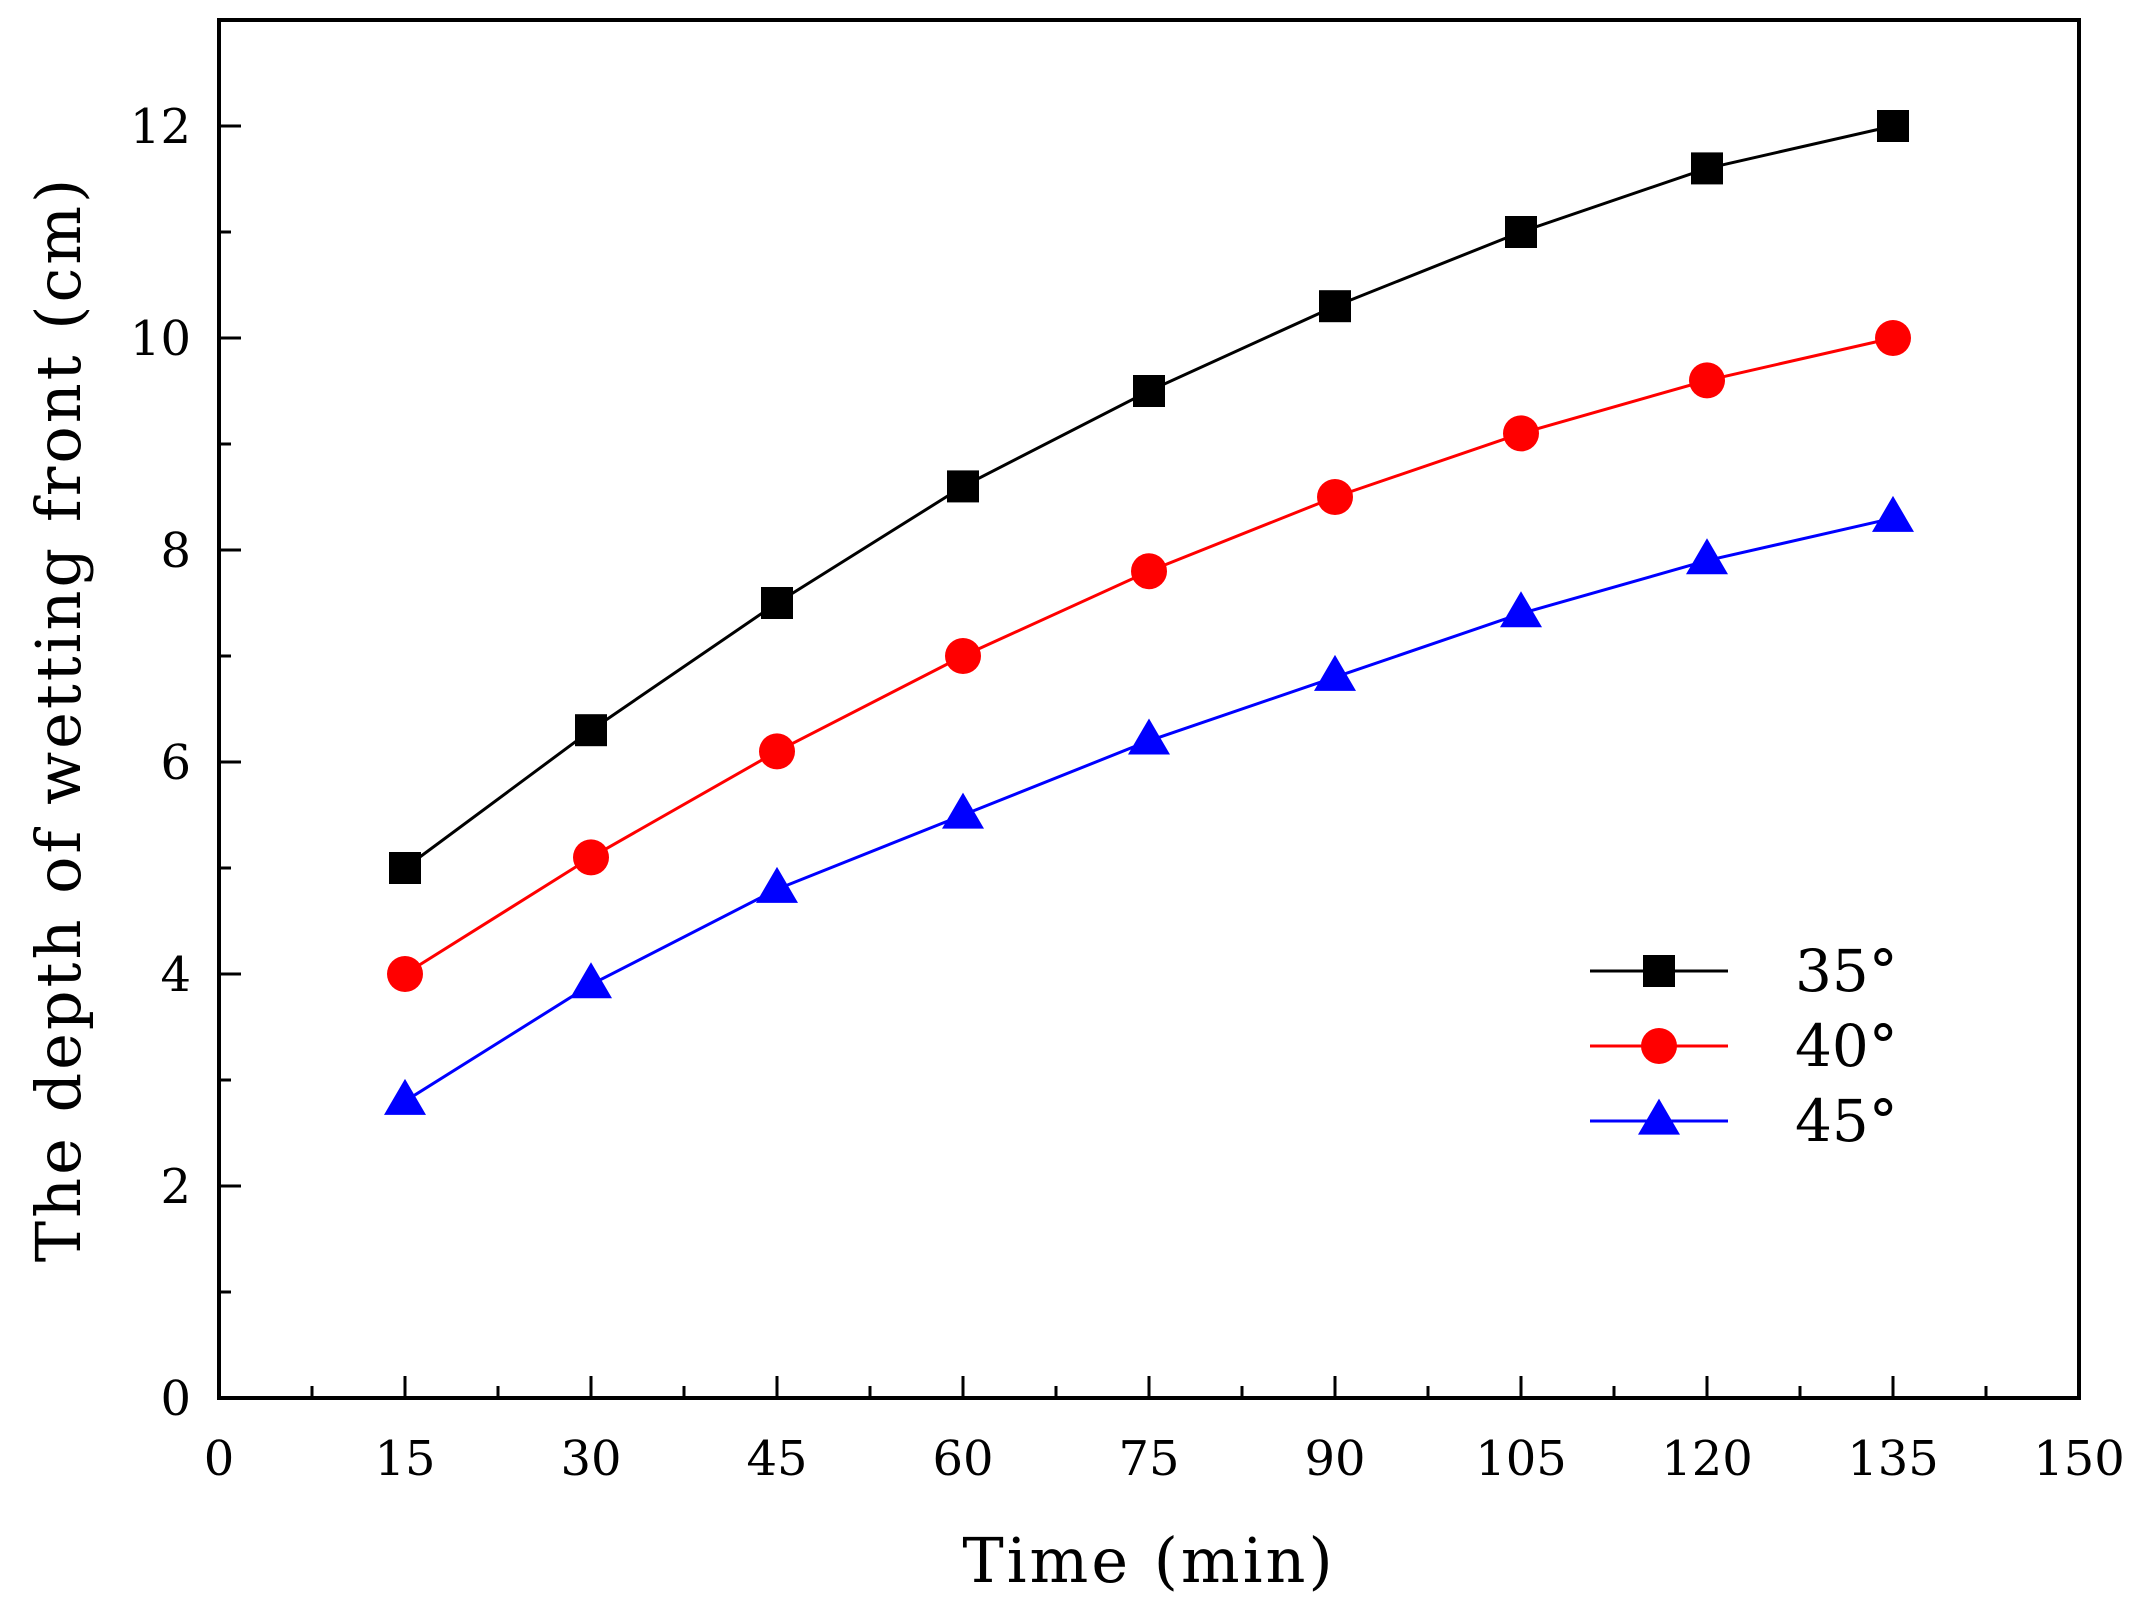  I want to click on y-tick-label: 10, so click(160, 339).